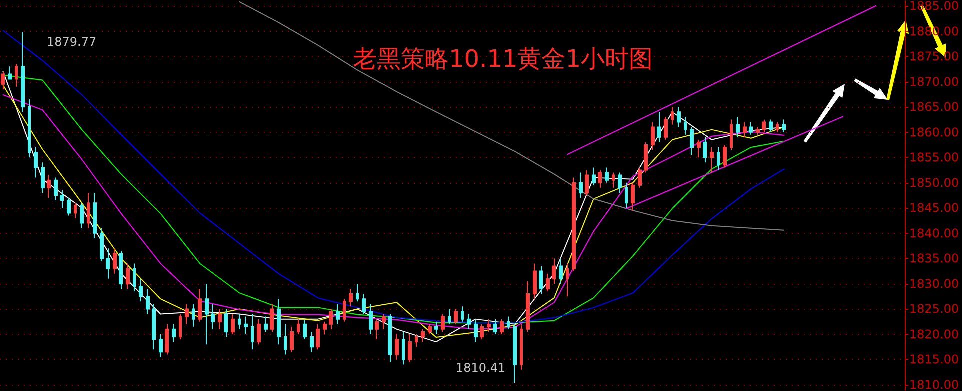 The height and width of the screenshot is (391, 962). I want to click on y-tick-label: 1820.00, so click(934, 334).